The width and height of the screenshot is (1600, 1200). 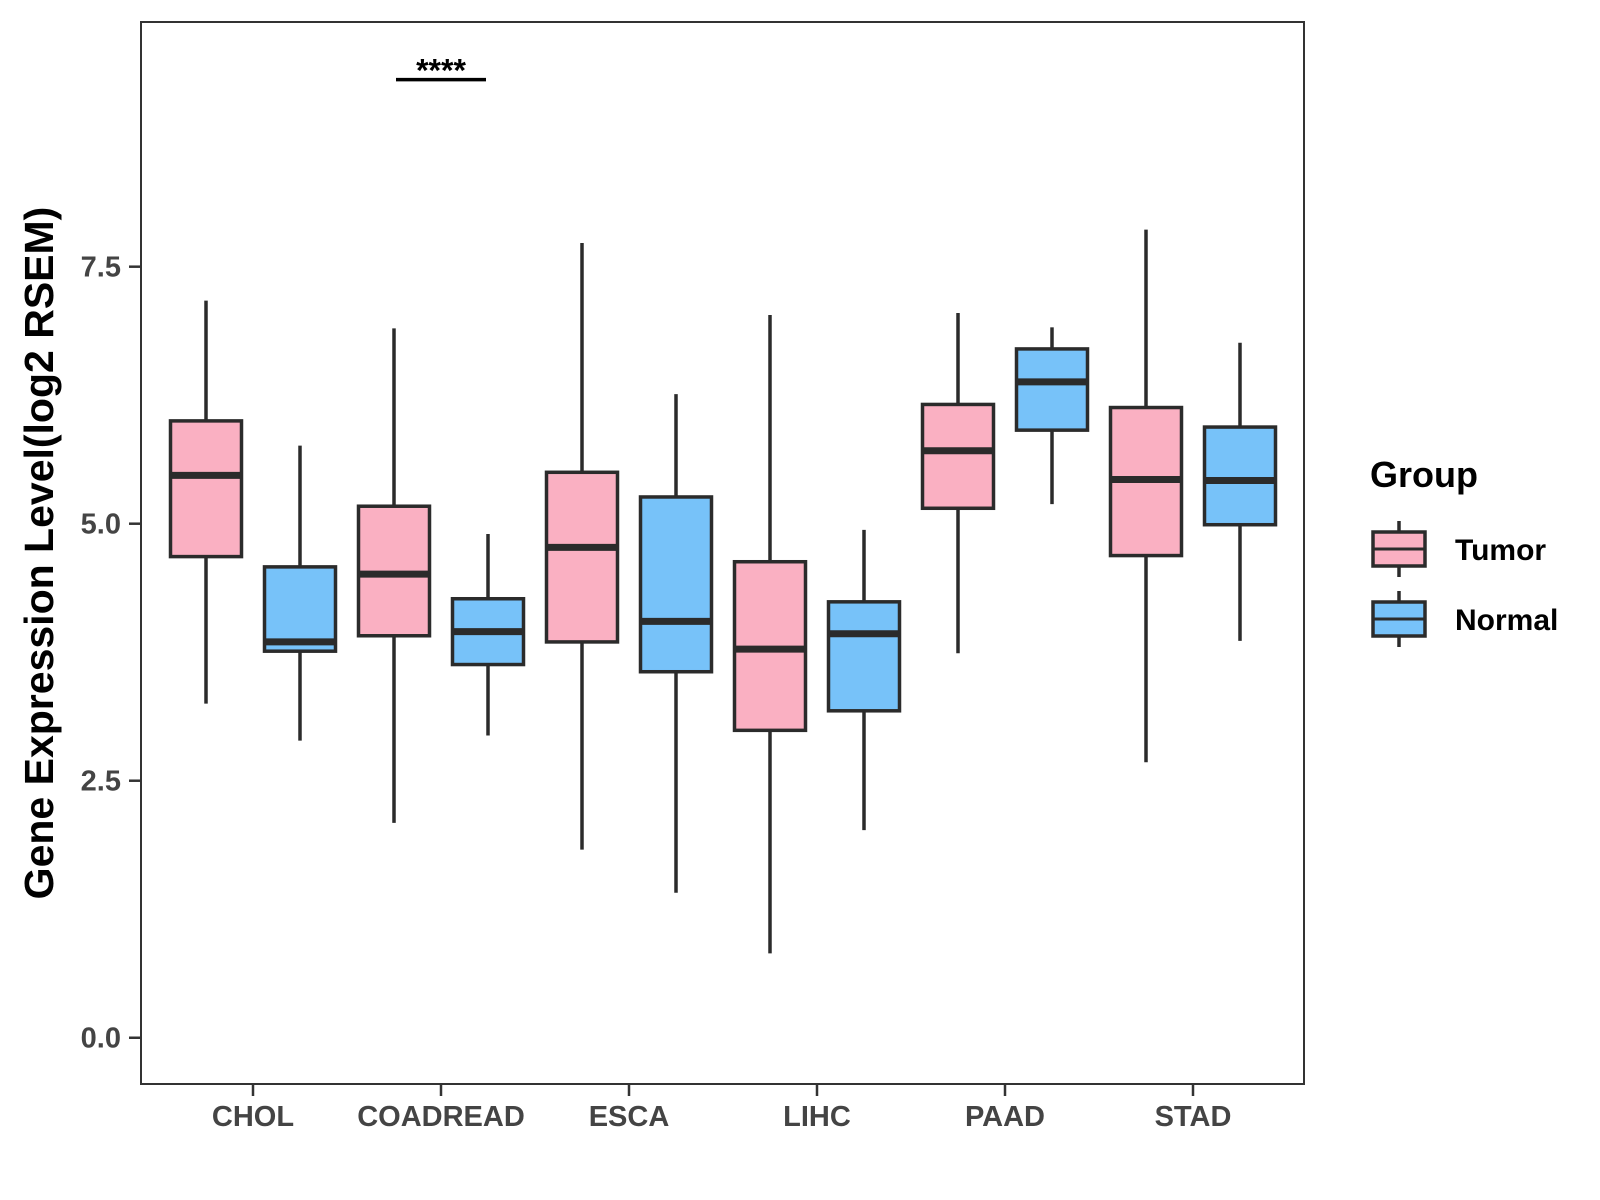 I want to click on box-normal-stad, so click(x=1240, y=491).